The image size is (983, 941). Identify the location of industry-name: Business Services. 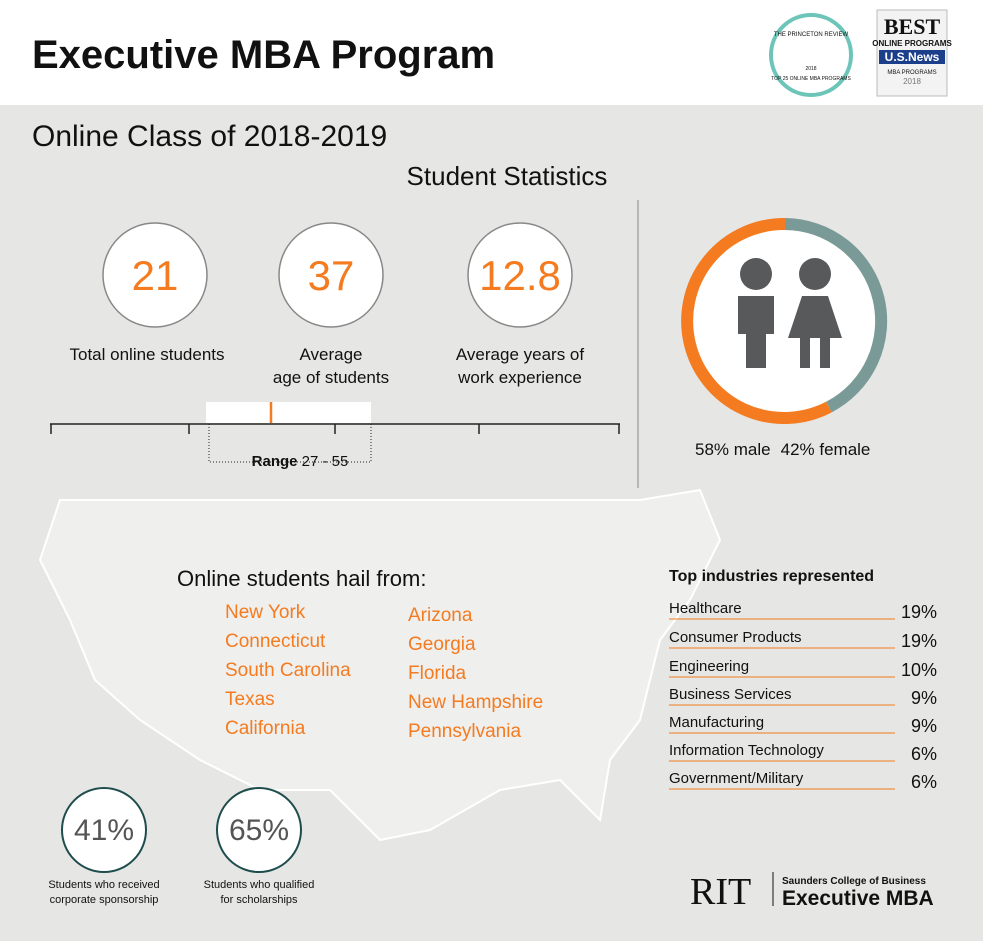
(730, 694).